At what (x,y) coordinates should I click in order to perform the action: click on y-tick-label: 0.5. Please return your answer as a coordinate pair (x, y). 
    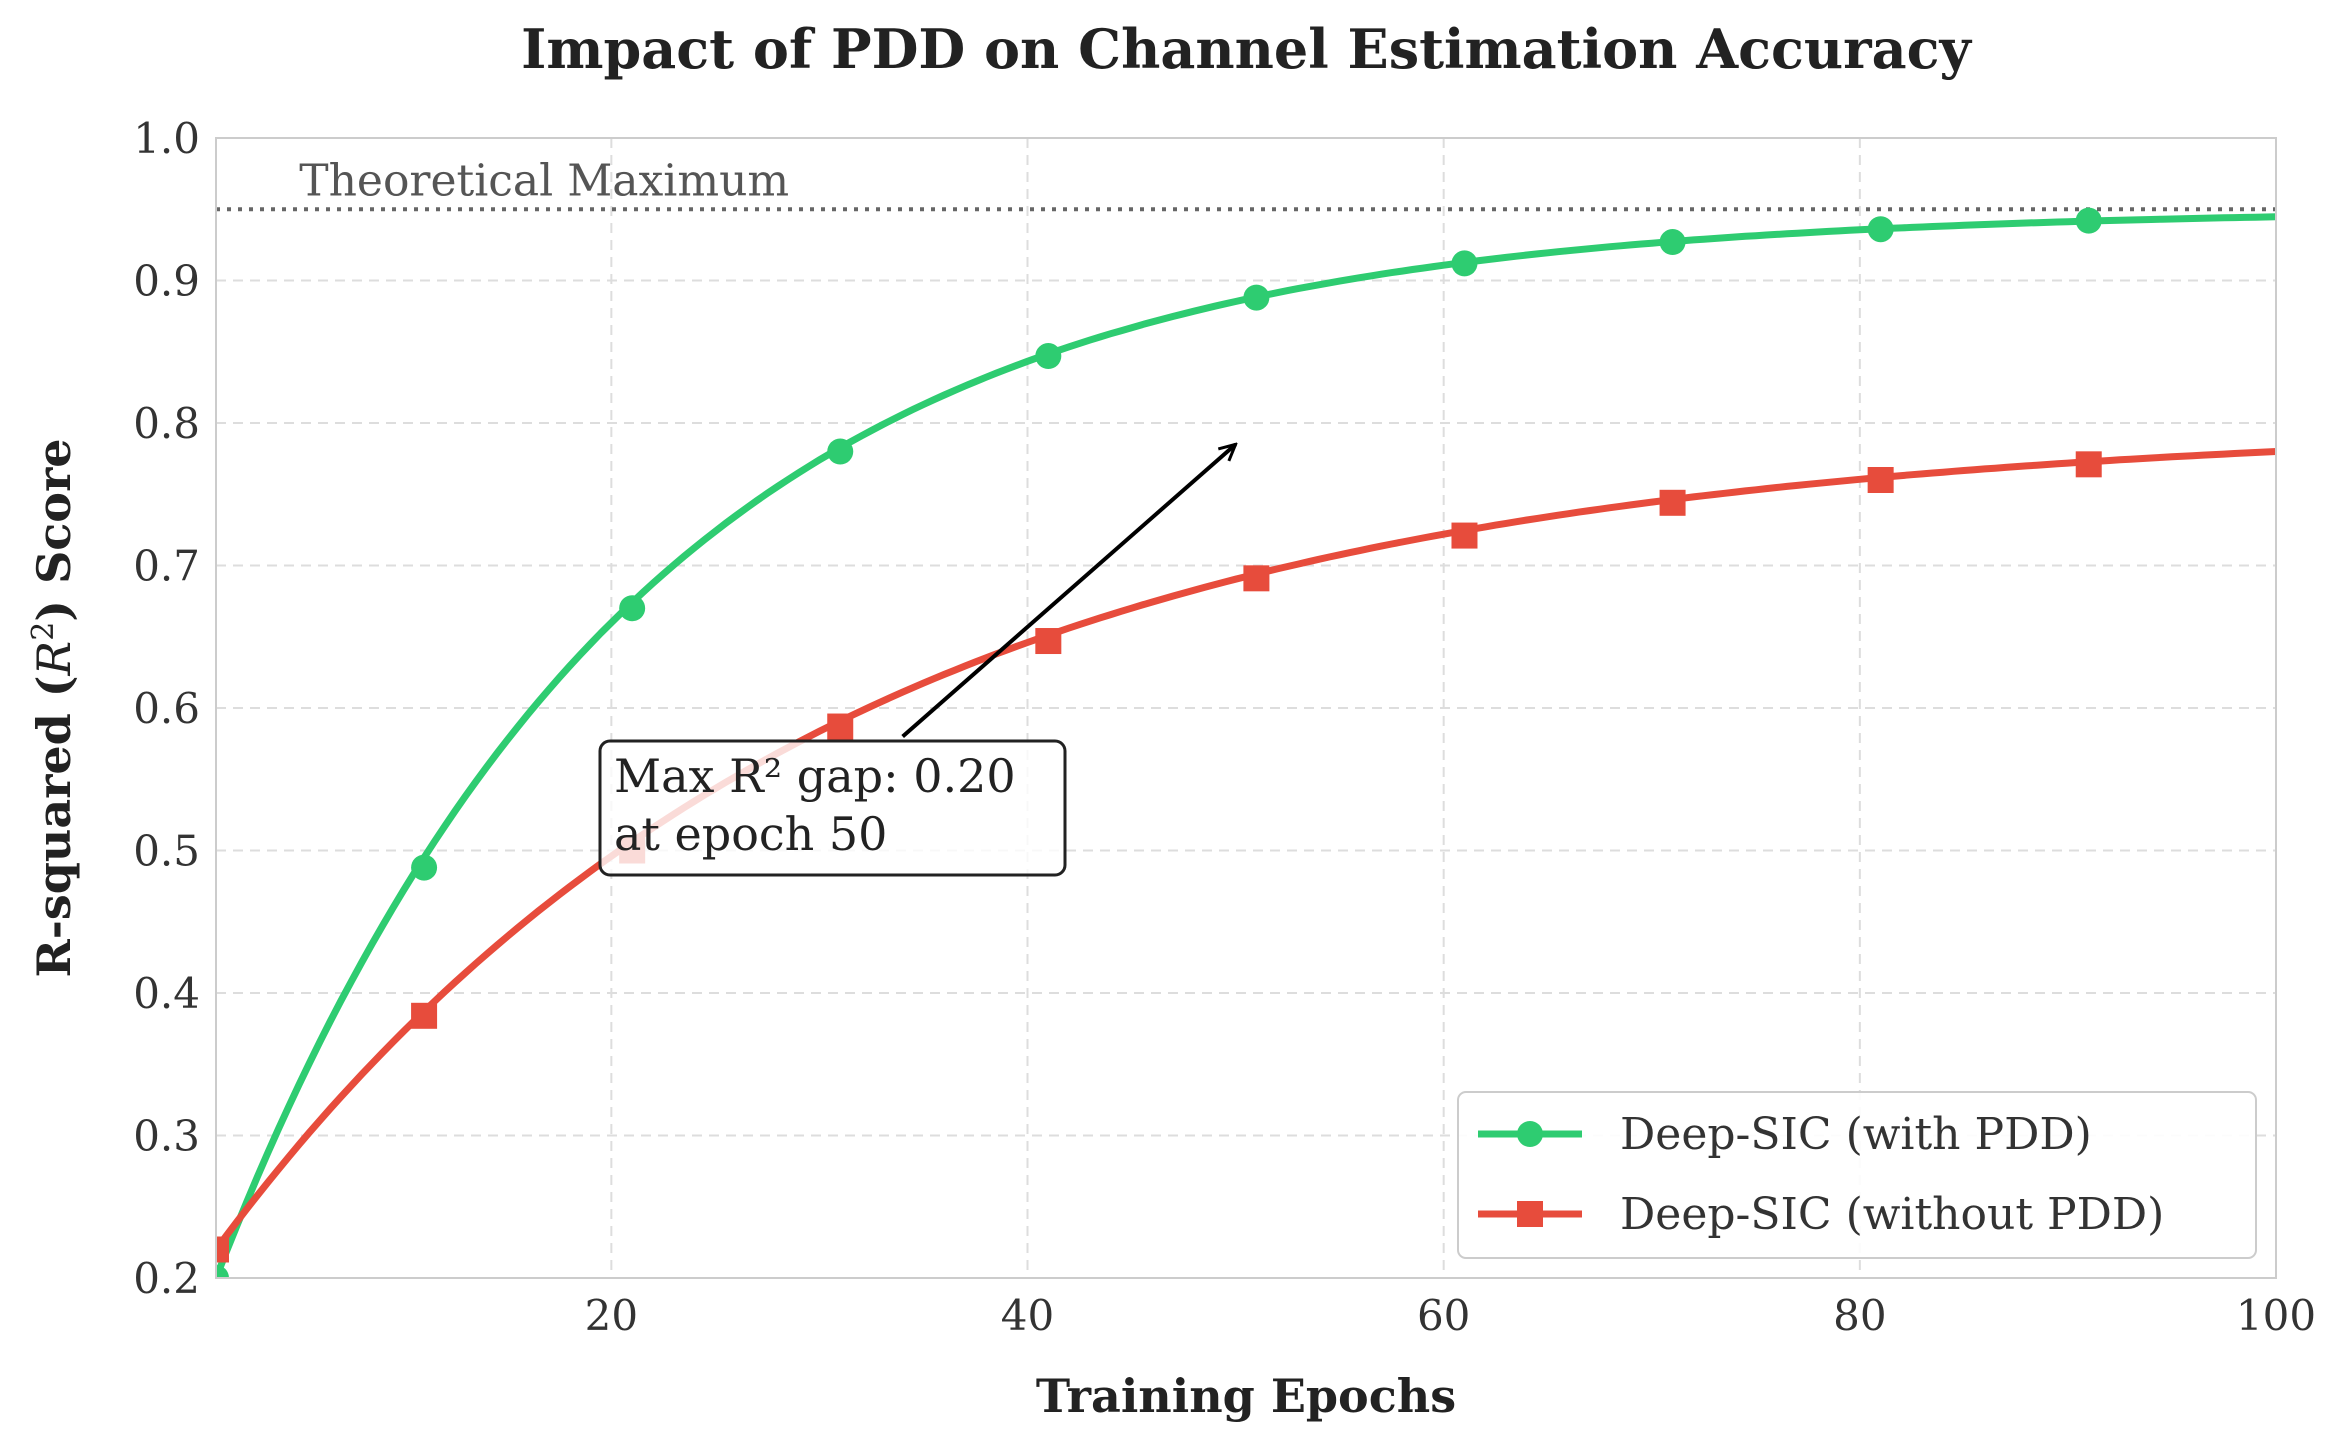
    Looking at the image, I should click on (166, 851).